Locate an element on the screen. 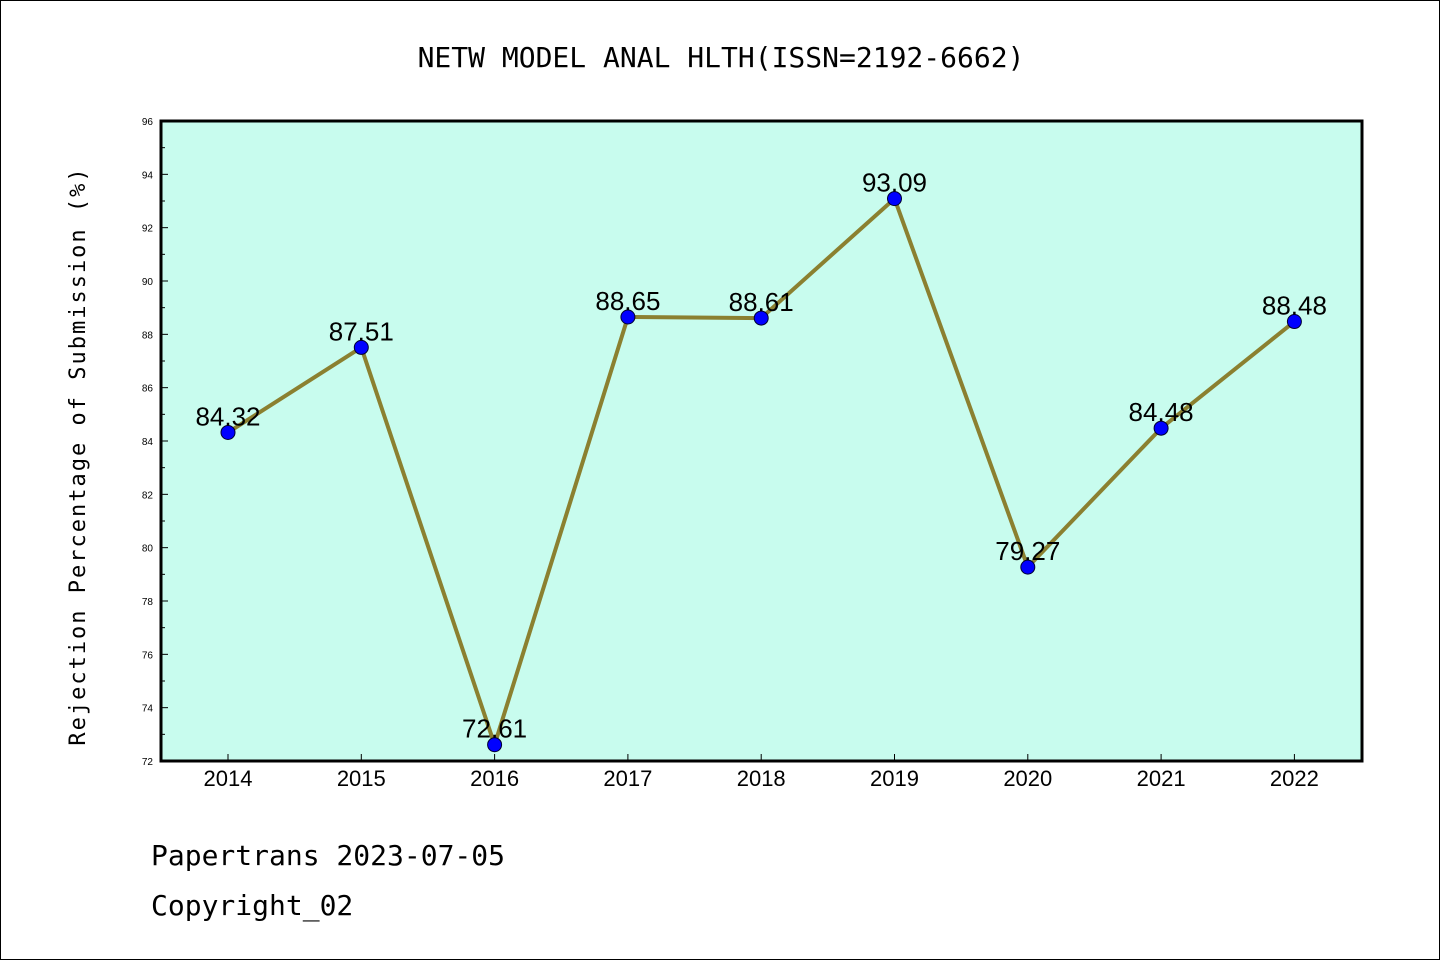 The width and height of the screenshot is (1440, 961). x-tick-label: 2016 is located at coordinates (494, 778).